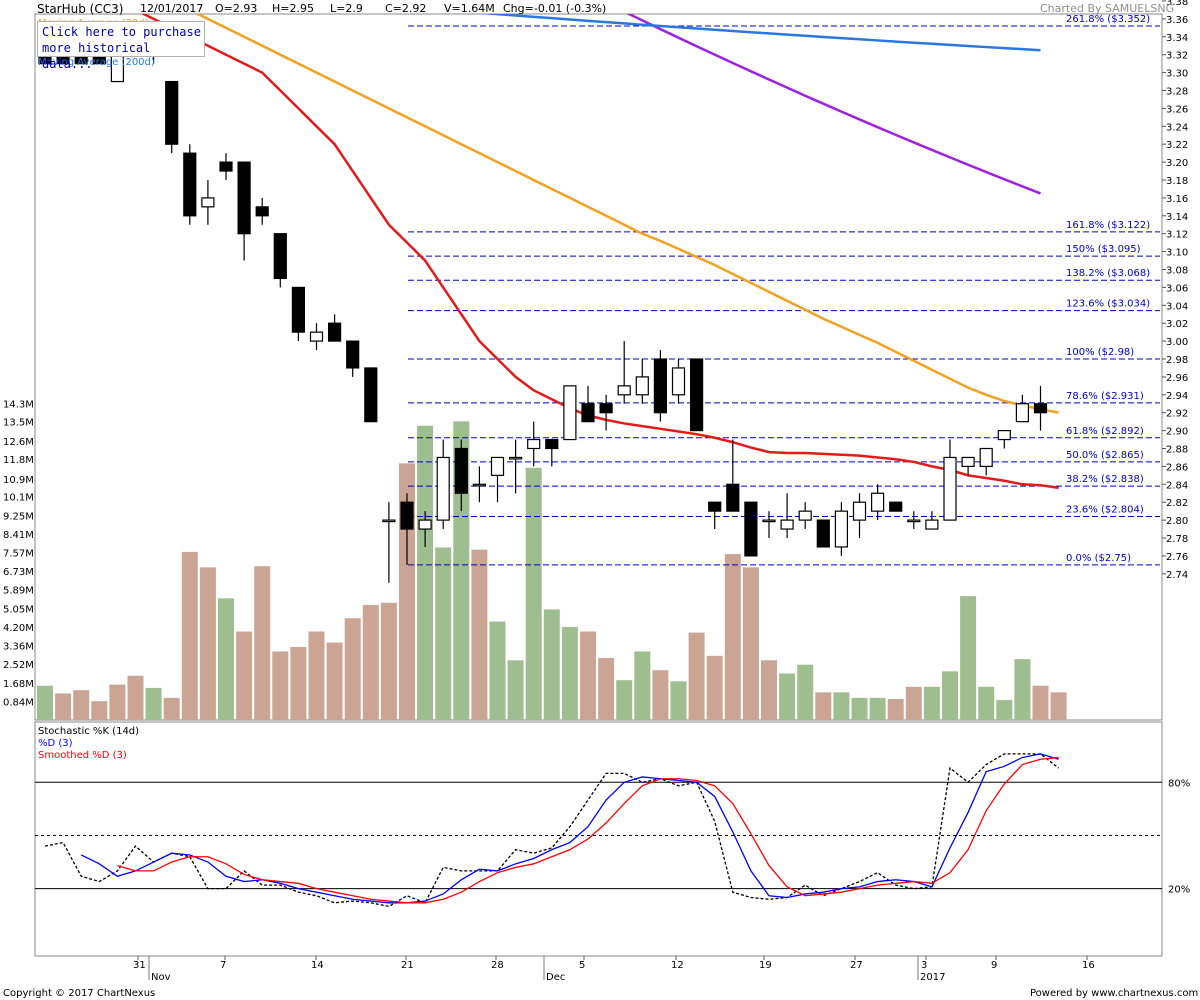  I want to click on price-axis-label: 3.00, so click(1177, 342).